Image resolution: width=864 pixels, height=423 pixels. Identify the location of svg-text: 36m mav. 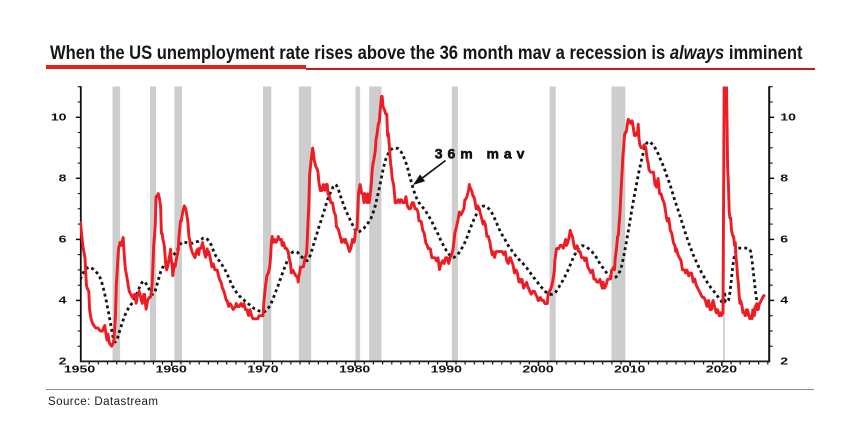
(482, 154).